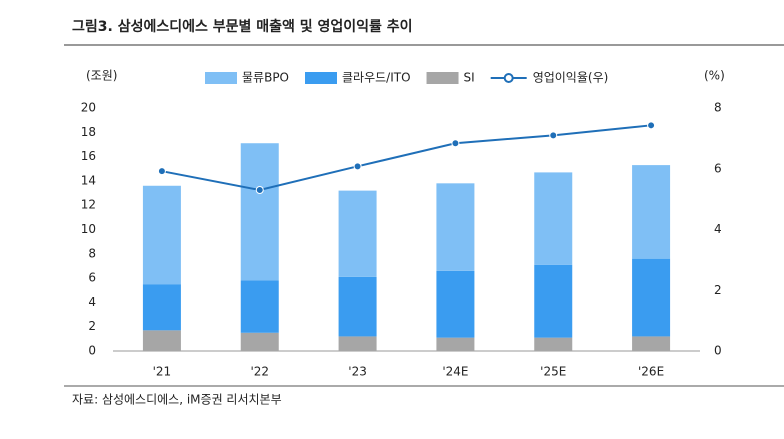 Image resolution: width=784 pixels, height=439 pixels. What do you see at coordinates (92, 253) in the screenshot?
I see `y-tick-label: 8` at bounding box center [92, 253].